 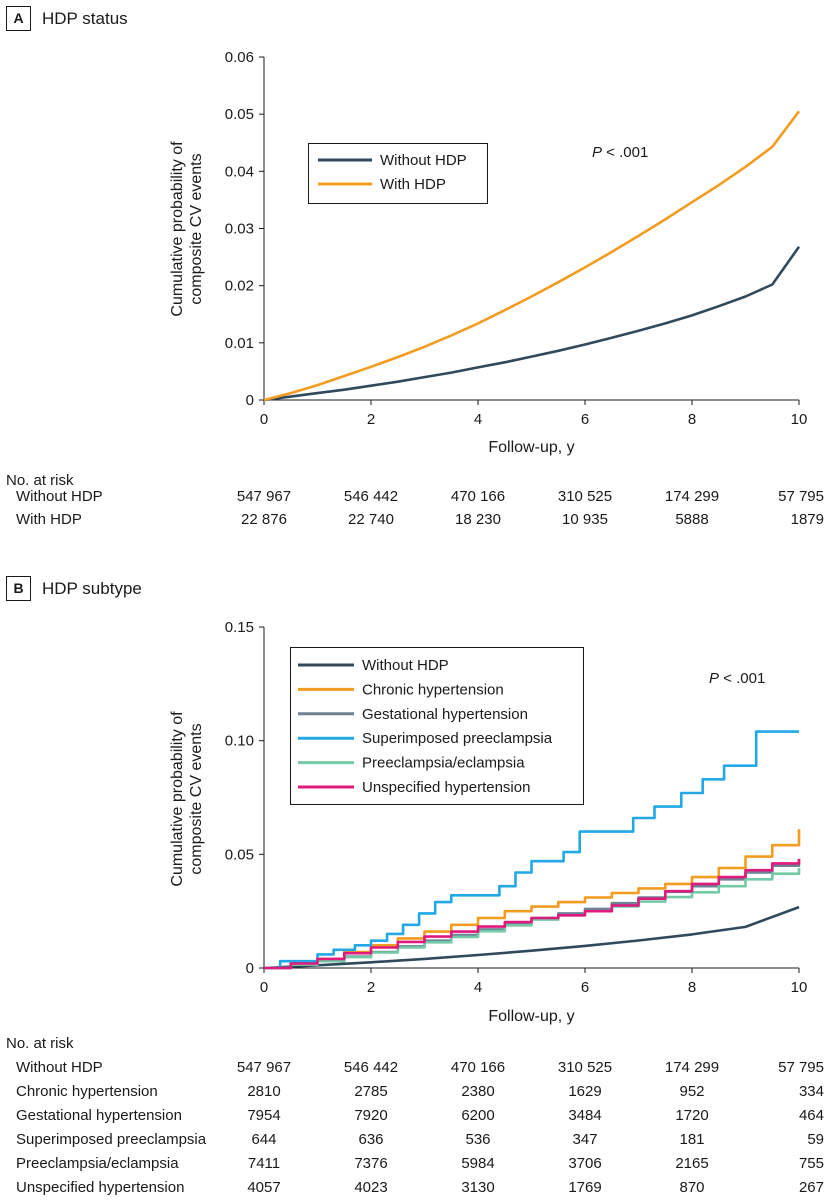 What do you see at coordinates (59, 1067) in the screenshot?
I see `risk-row-label: Without HDP` at bounding box center [59, 1067].